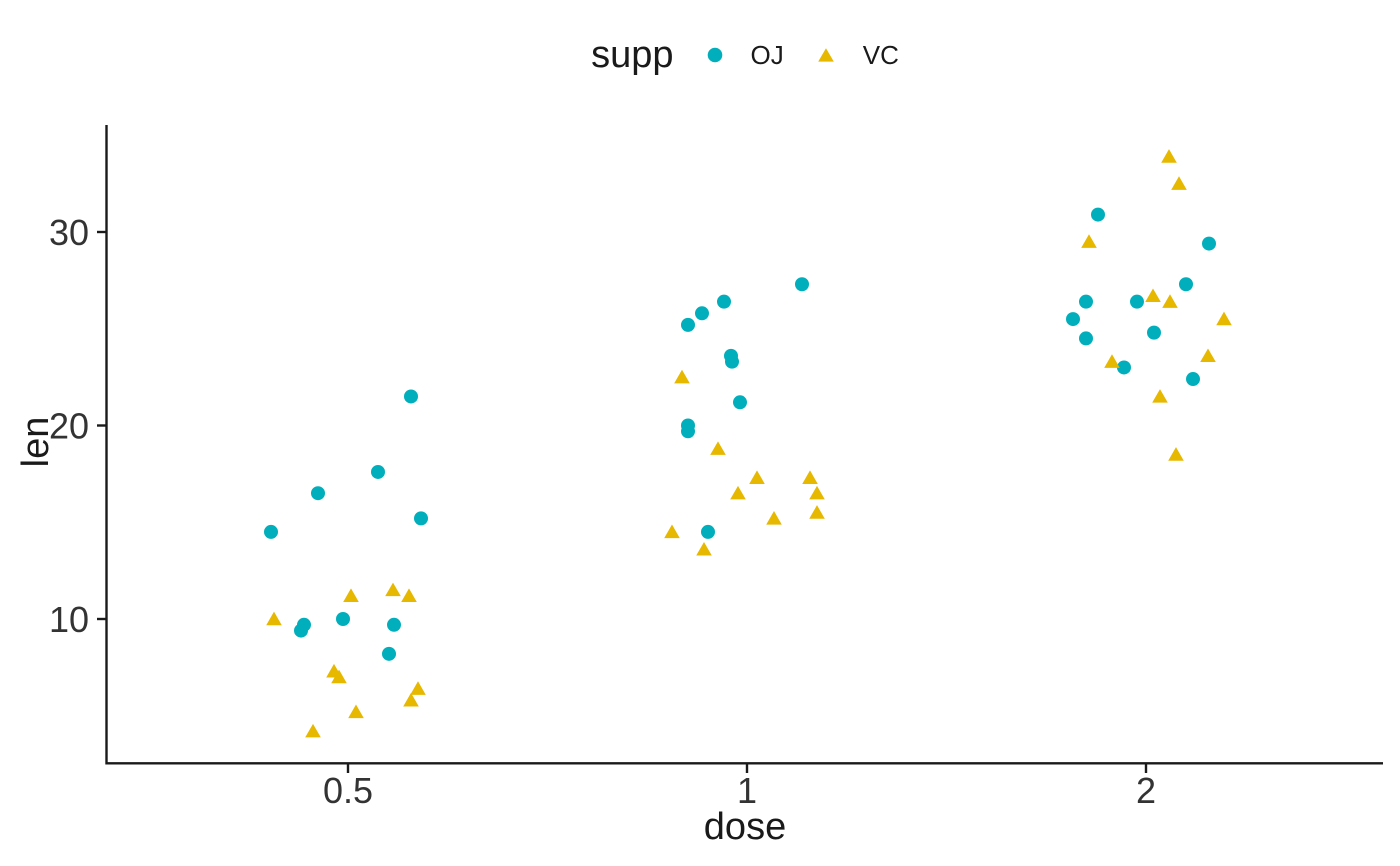 The image size is (1400, 866). I want to click on legend-title: supp, so click(632, 54).